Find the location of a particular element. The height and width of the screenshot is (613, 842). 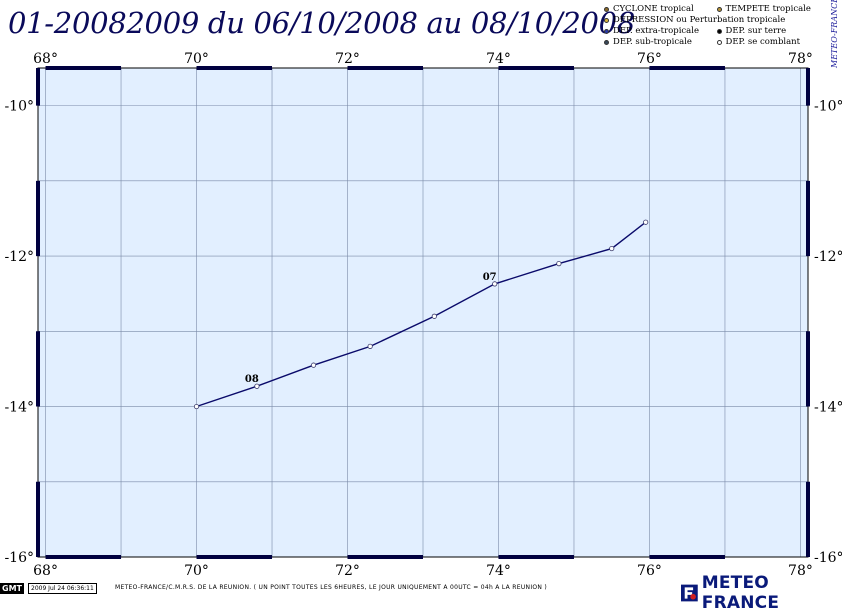

lat-tick-label-right: -10° is located at coordinates (828, 107).